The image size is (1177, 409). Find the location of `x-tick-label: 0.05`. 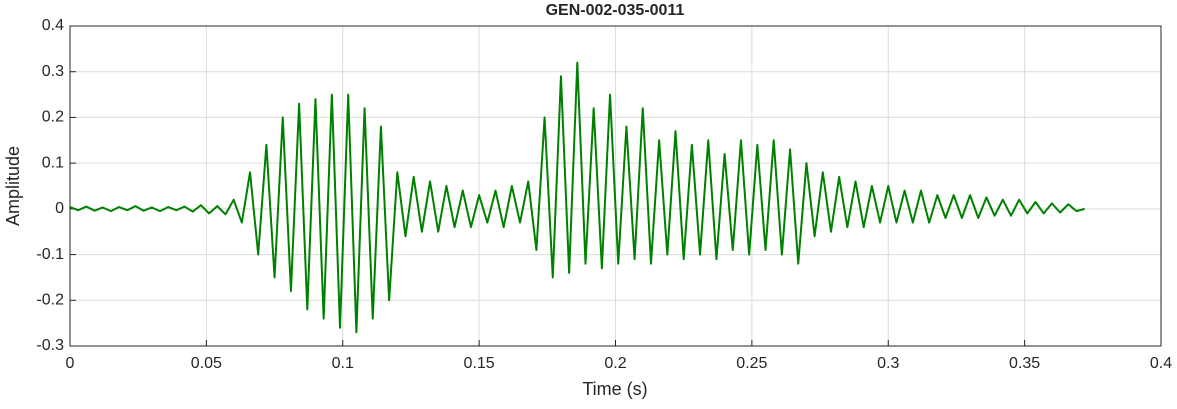

x-tick-label: 0.05 is located at coordinates (206, 363).